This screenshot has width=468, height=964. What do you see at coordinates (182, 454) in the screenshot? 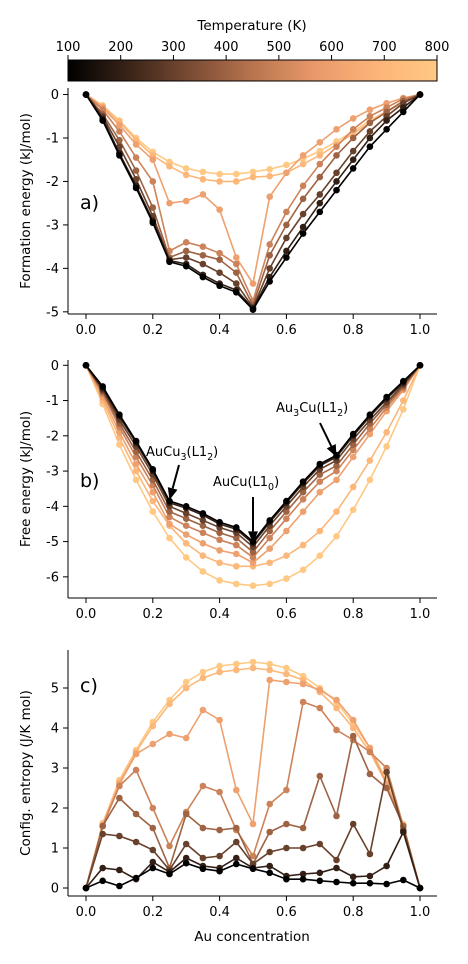
I see `annotation-label: AuCu3(L12)` at bounding box center [182, 454].